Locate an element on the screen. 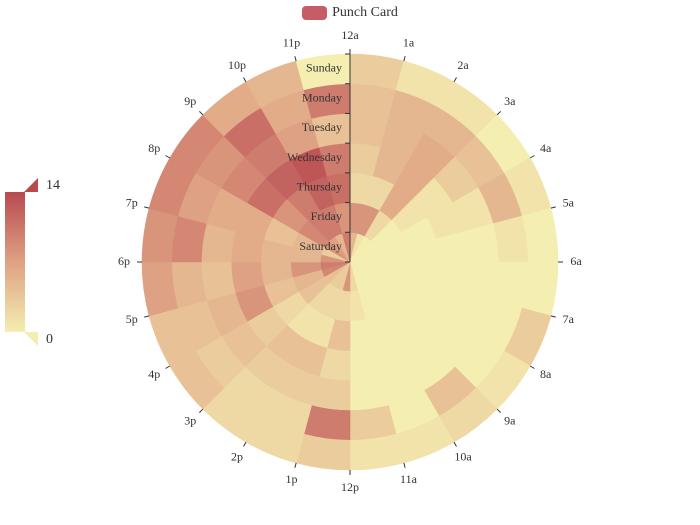 The height and width of the screenshot is (525, 700). hour-label: 7p is located at coordinates (132, 202).